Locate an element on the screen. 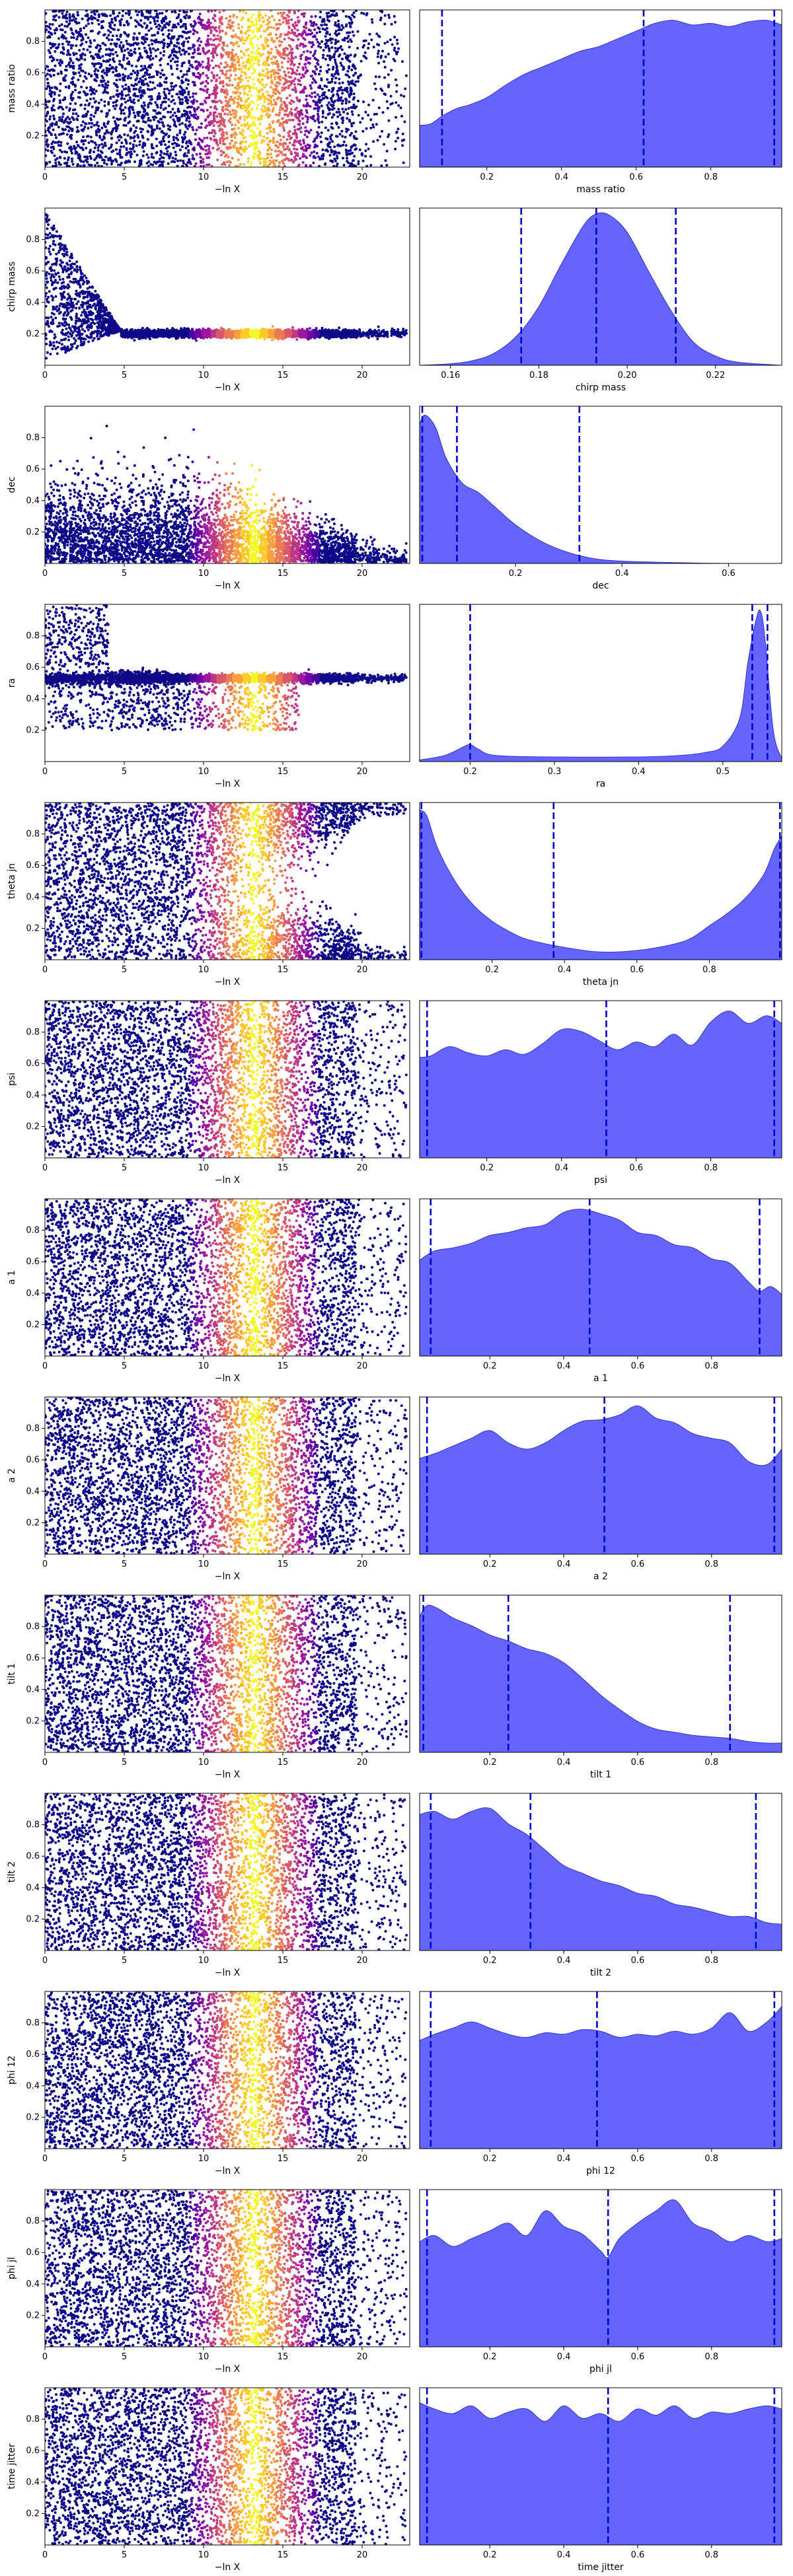 This screenshot has height=2576, width=793. kde-panel: 0.2 0.4 0.6 0.8a 2 is located at coordinates (601, 1490).